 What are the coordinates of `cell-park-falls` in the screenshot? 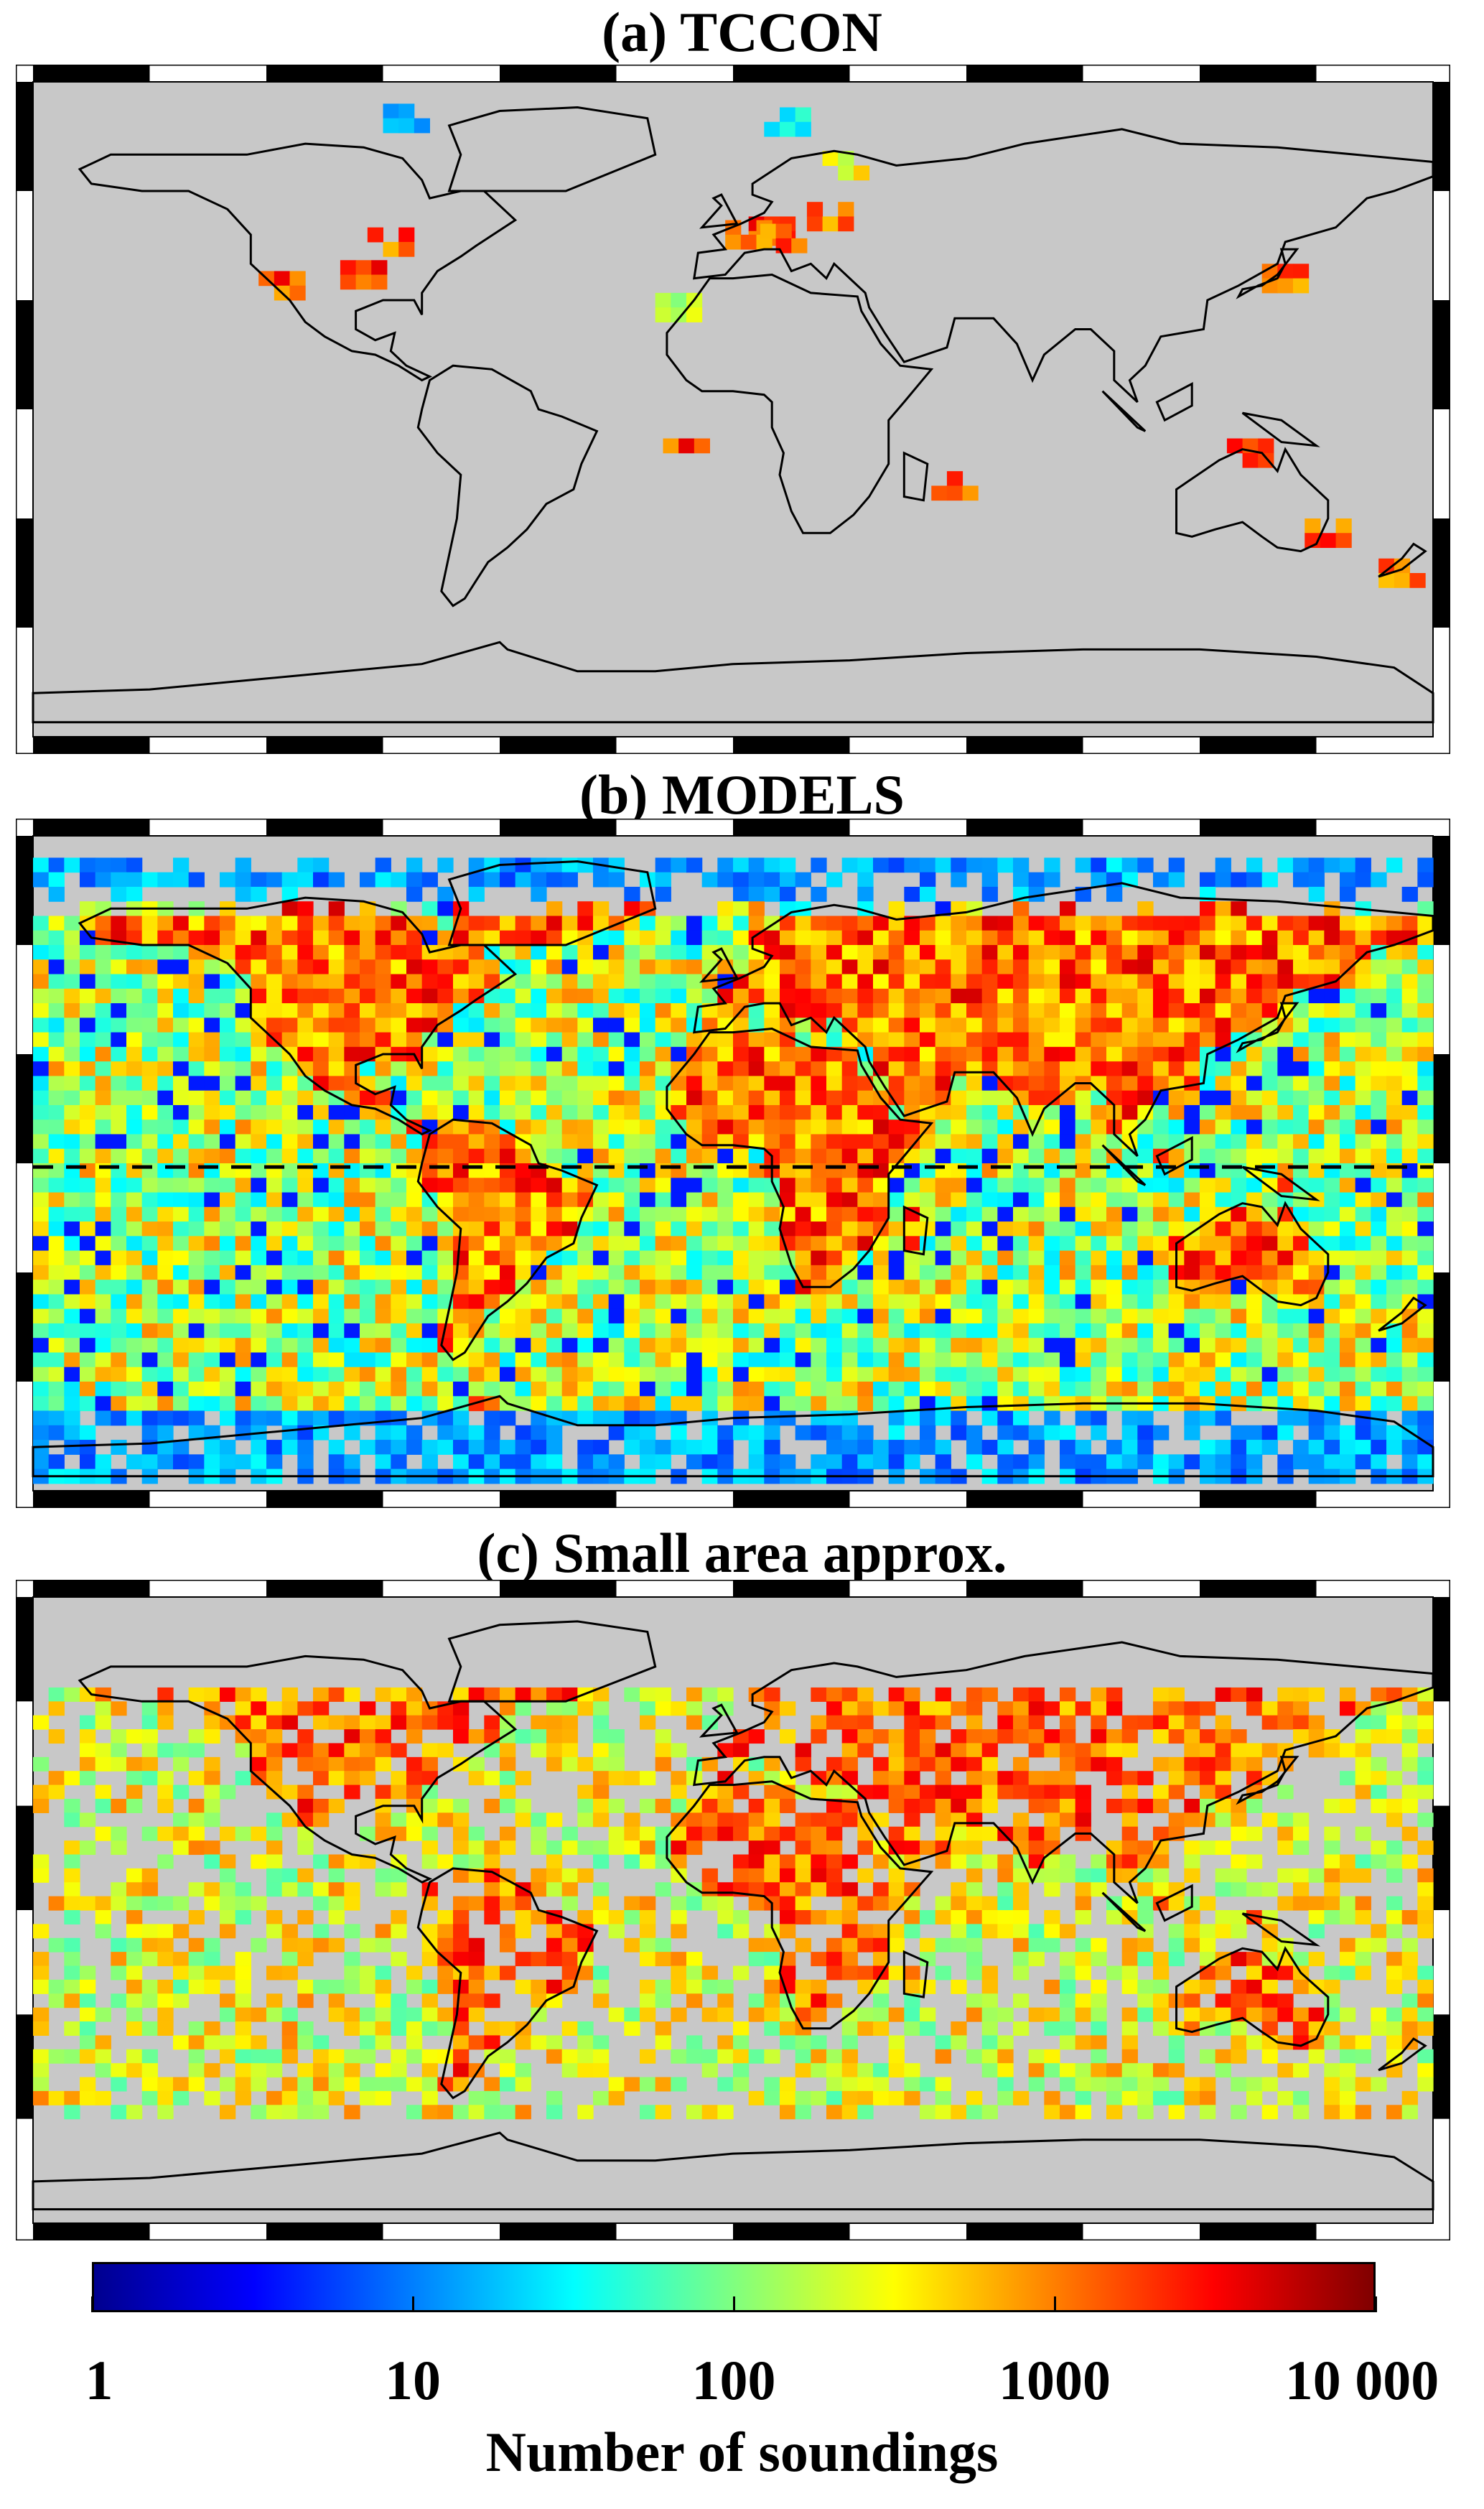 It's located at (375, 235).